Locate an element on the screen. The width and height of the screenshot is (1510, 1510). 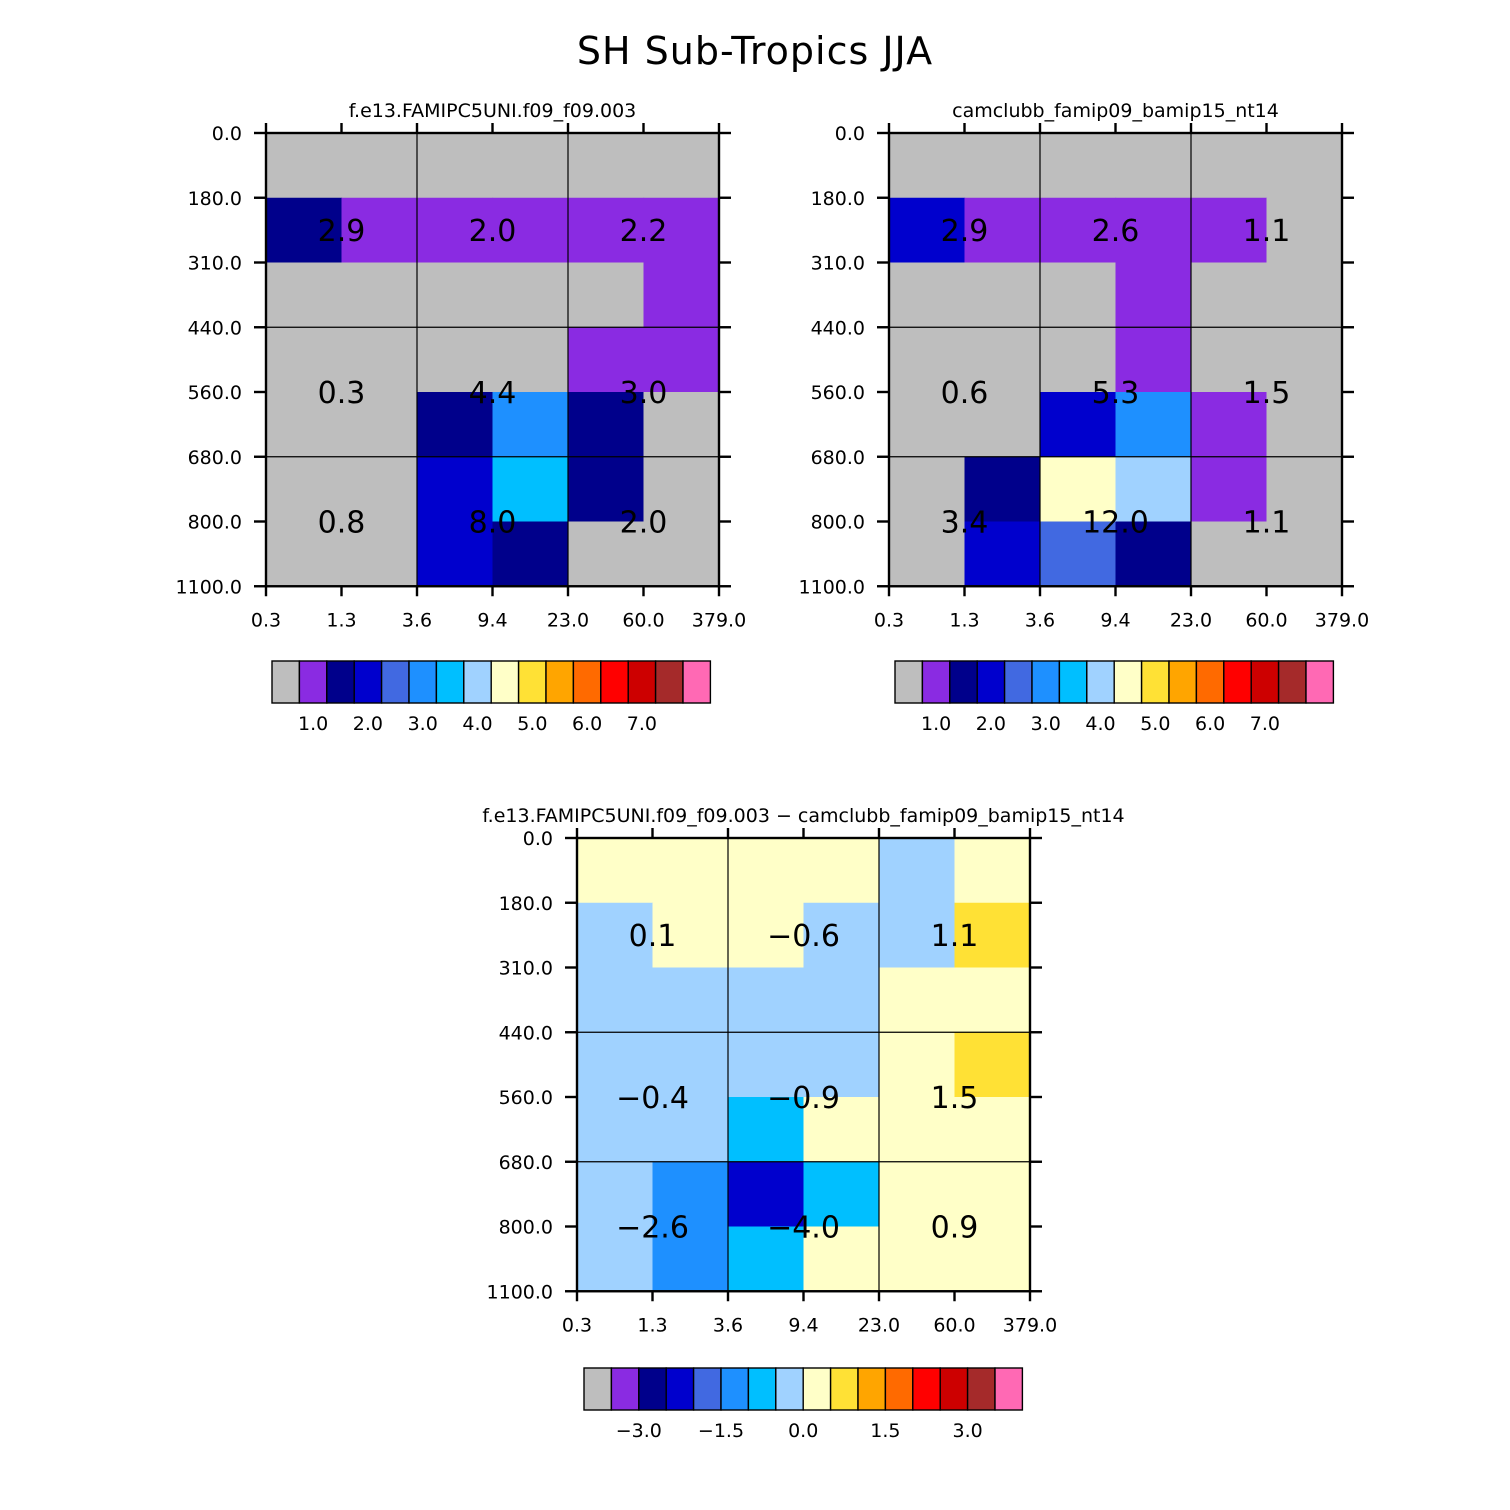
y-tick-label: 800.0 is located at coordinates (215, 523).